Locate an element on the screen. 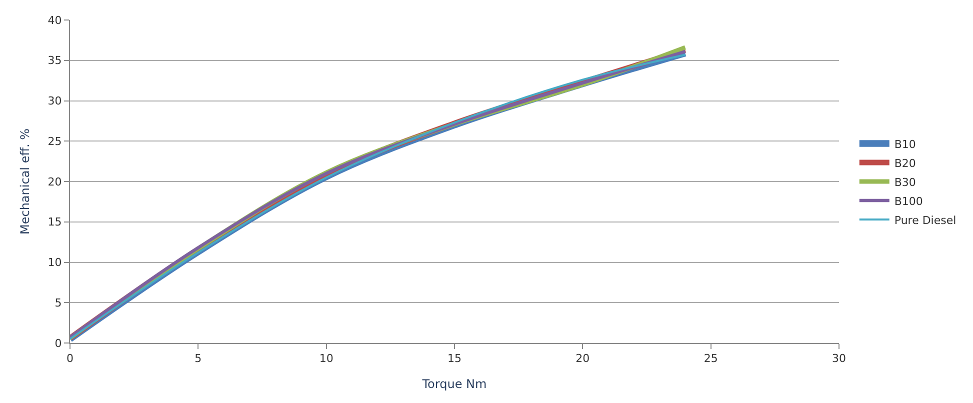 This screenshot has height=403, width=973. x-tick-label: 0 is located at coordinates (70, 359).